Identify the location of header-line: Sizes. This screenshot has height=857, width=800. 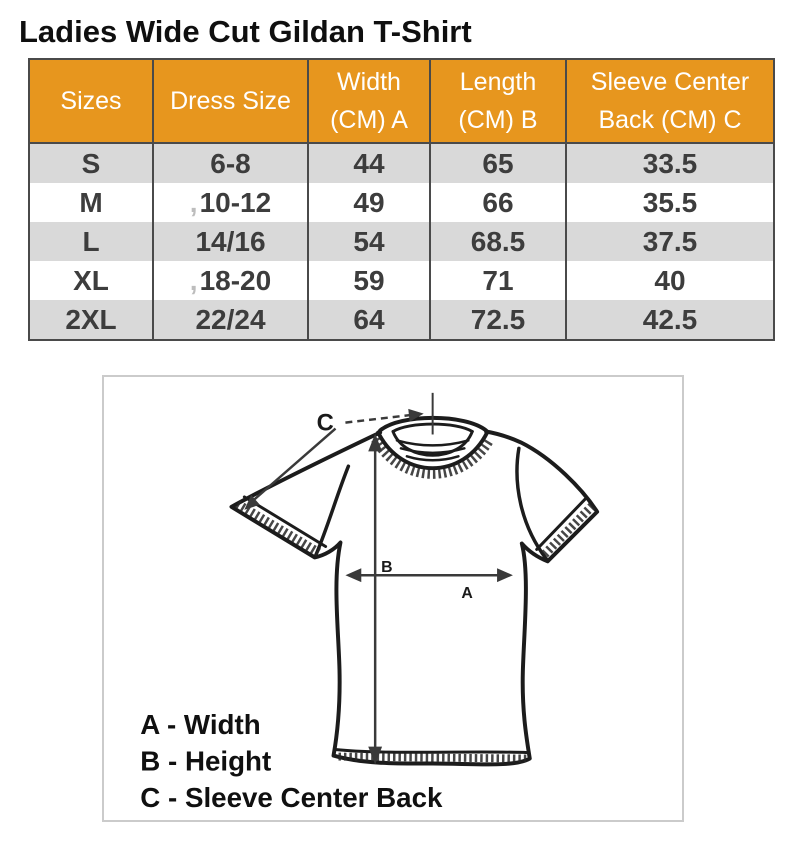
(91, 101).